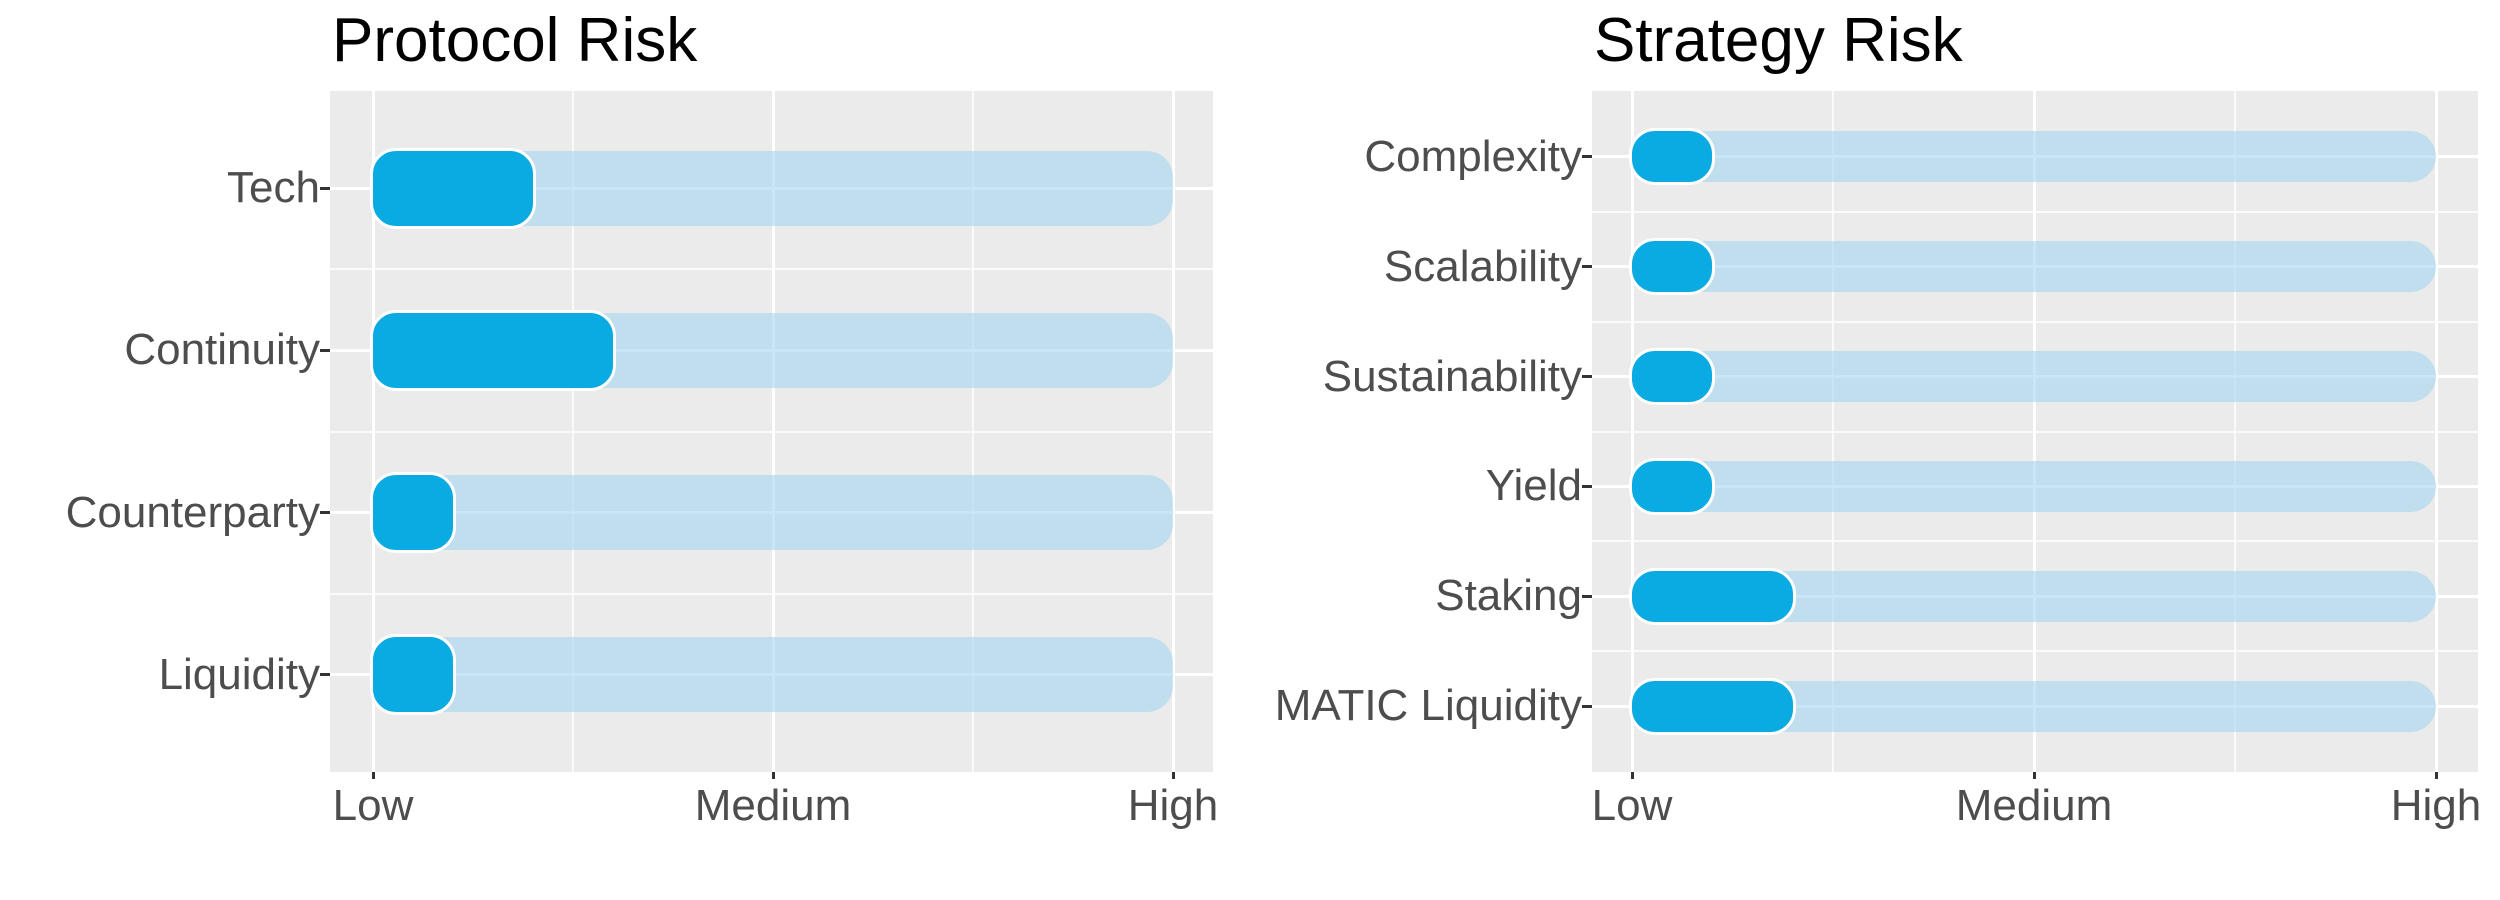 This screenshot has height=900, width=2500. What do you see at coordinates (1533, 486) in the screenshot?
I see `category-label: Yield` at bounding box center [1533, 486].